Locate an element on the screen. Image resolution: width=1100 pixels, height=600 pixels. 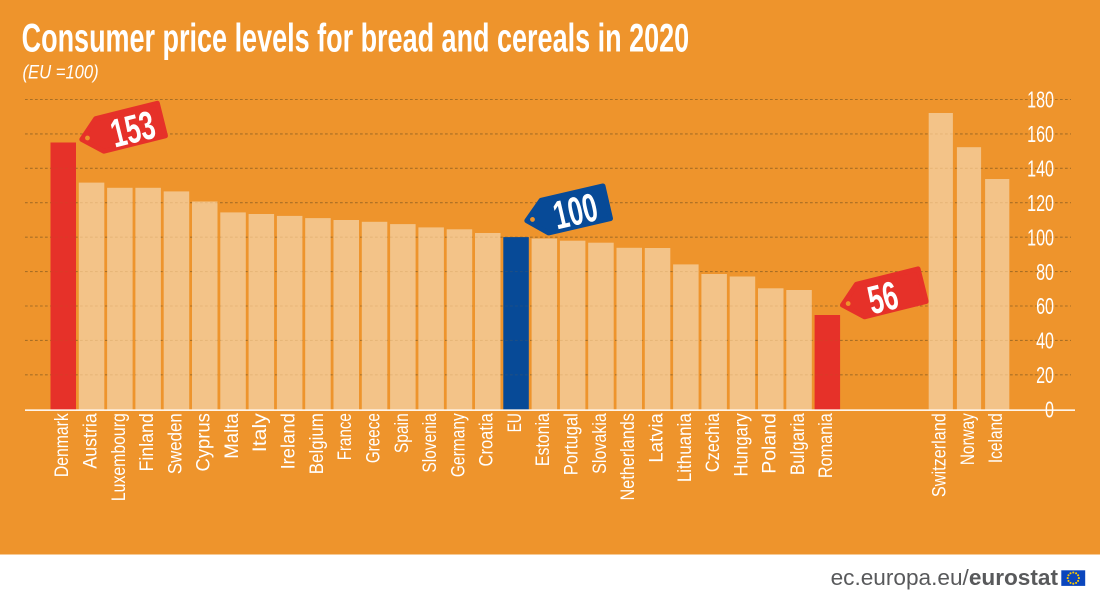
svg-text: Sweden is located at coordinates (174, 443).